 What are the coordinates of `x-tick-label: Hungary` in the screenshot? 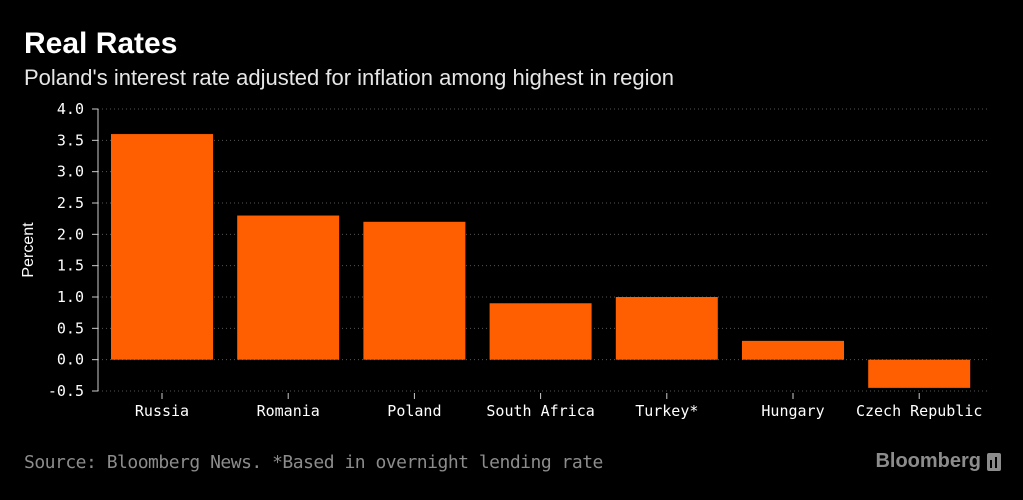 It's located at (792, 411).